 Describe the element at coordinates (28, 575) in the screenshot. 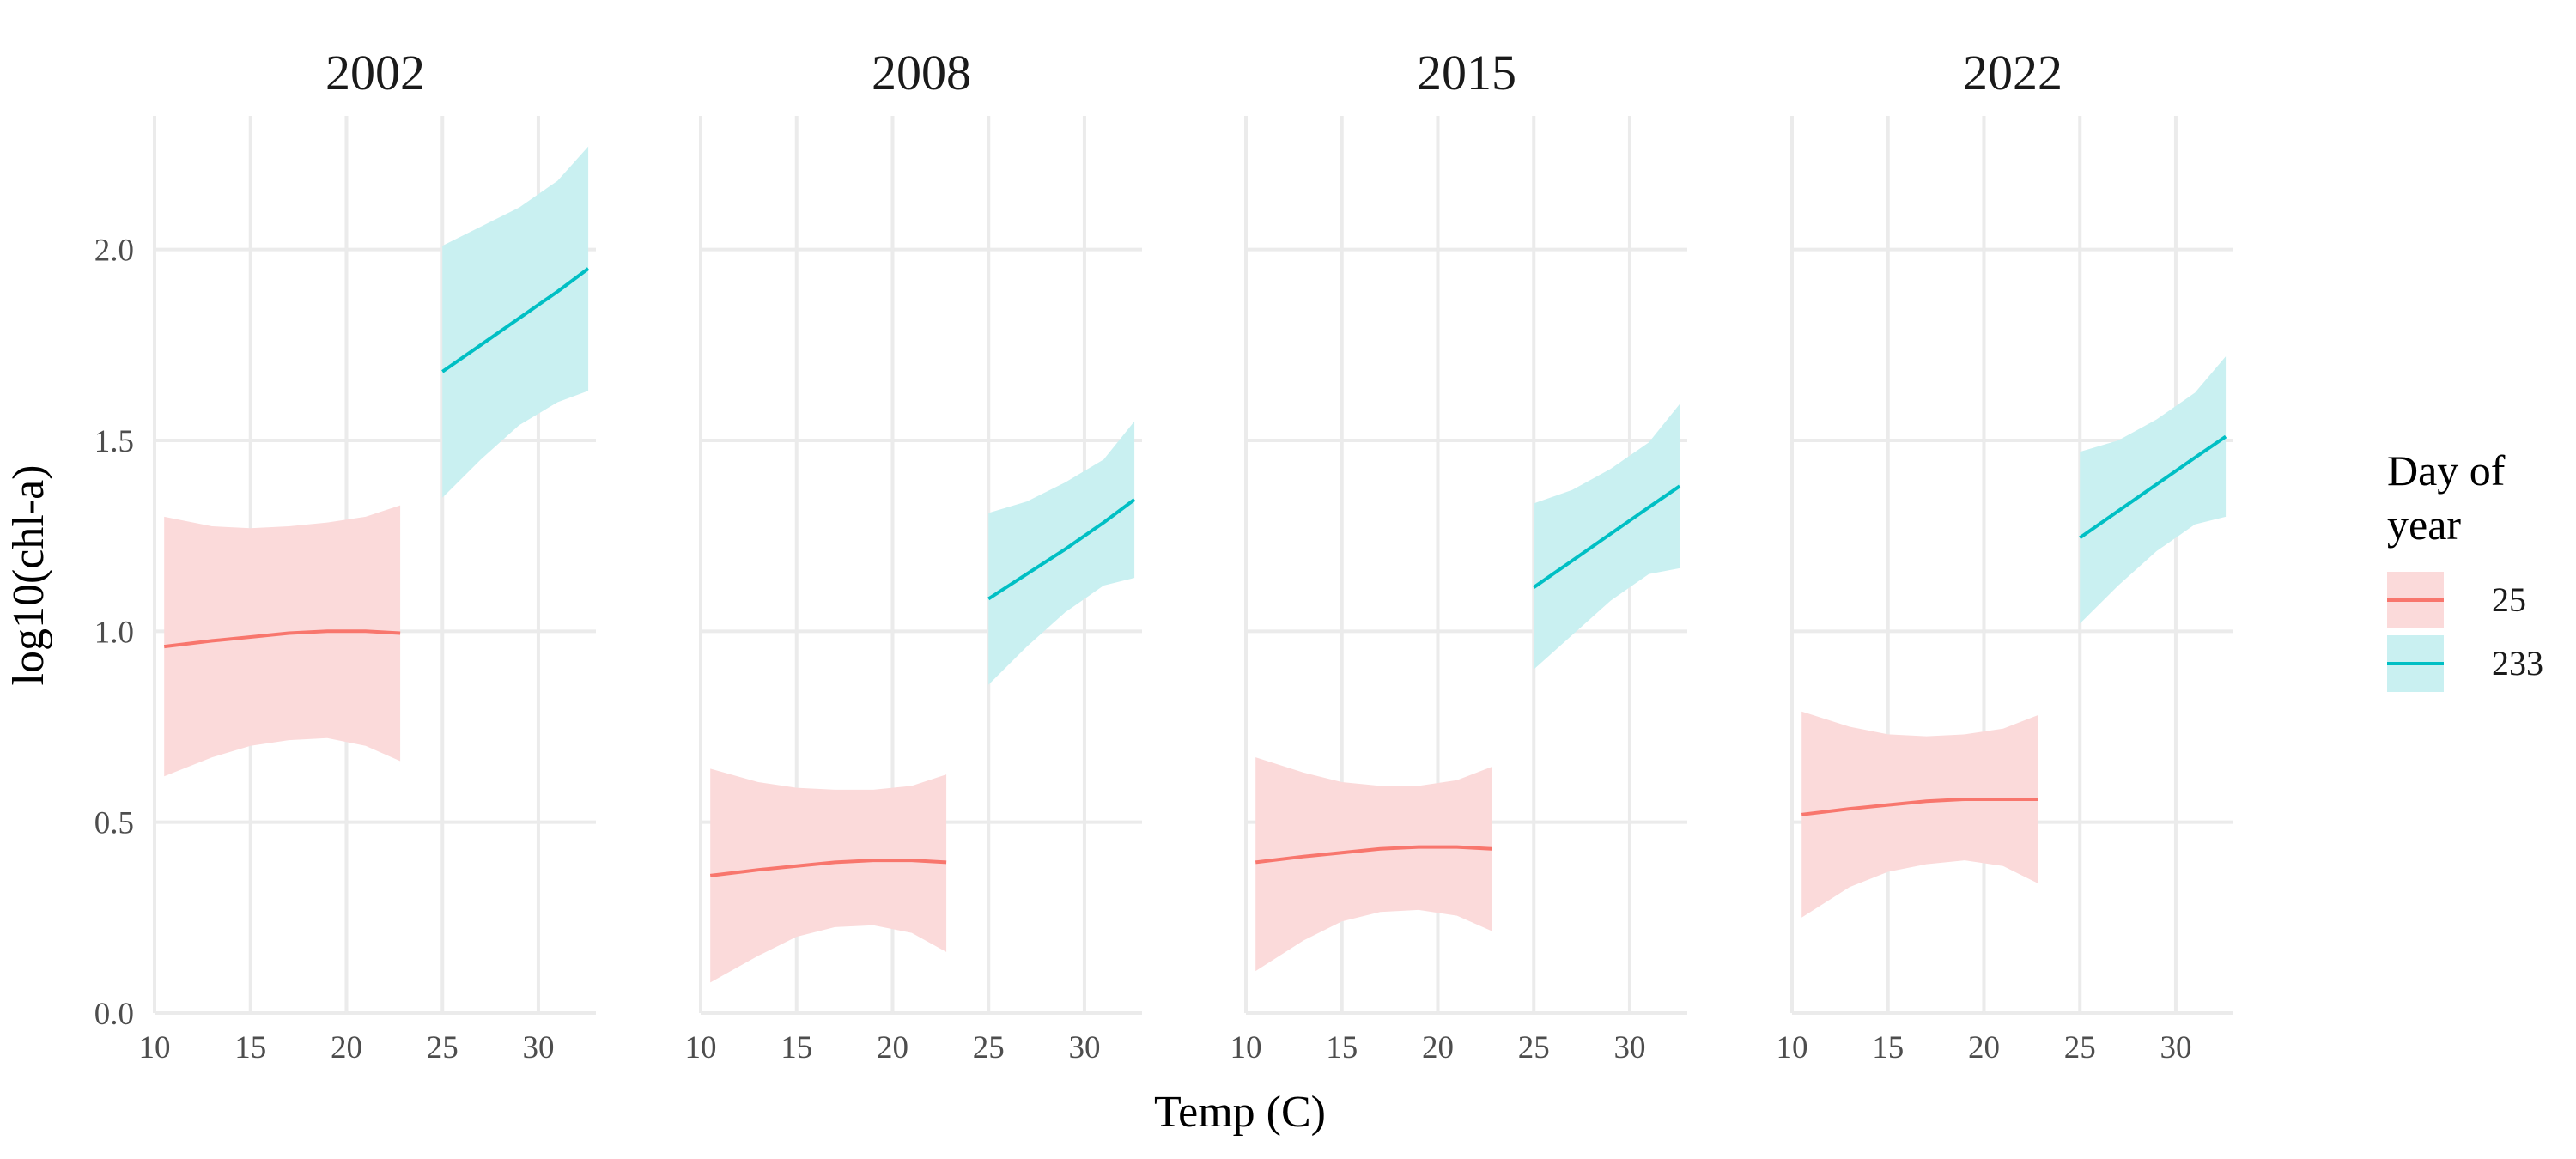

I see `y-axis-title: log10(chl-a)` at that location.